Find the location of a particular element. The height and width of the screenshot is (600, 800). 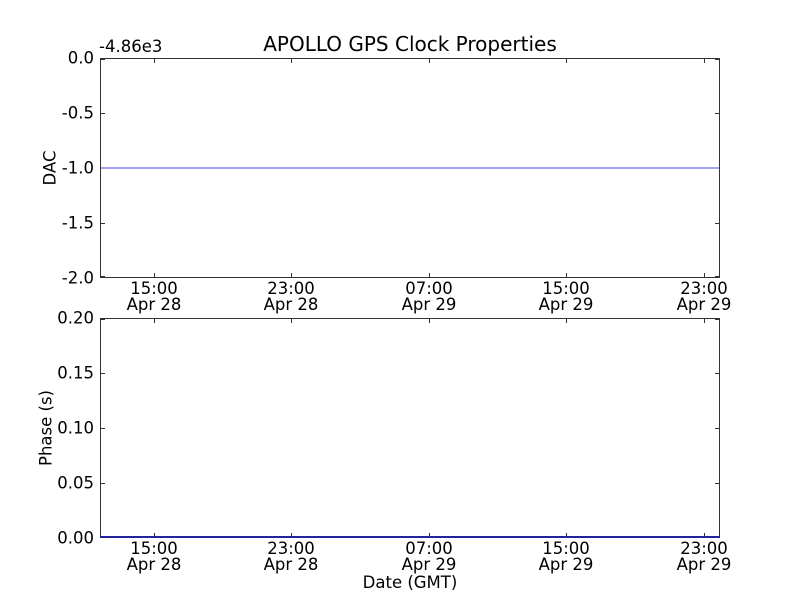

dac-line is located at coordinates (410, 168).